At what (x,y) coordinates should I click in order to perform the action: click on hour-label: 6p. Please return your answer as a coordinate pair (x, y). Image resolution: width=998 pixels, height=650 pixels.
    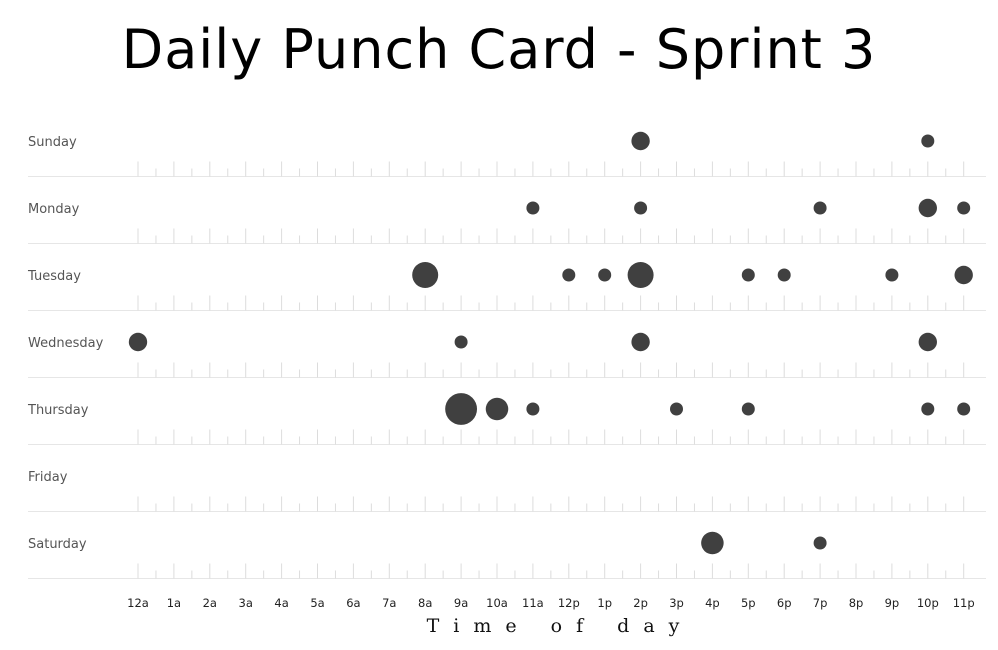
    Looking at the image, I should click on (784, 603).